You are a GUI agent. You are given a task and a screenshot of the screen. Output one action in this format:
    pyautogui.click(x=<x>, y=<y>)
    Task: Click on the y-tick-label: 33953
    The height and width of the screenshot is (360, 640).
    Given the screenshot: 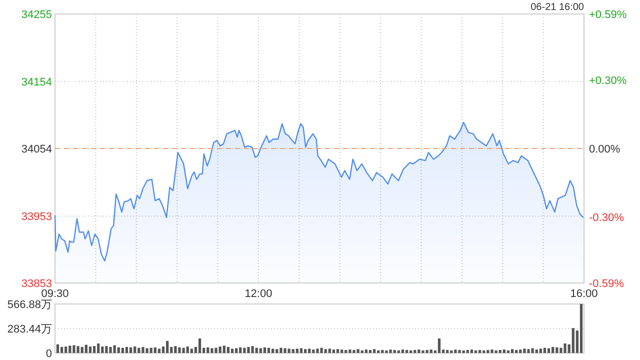 What is the action you would take?
    pyautogui.click(x=36, y=217)
    